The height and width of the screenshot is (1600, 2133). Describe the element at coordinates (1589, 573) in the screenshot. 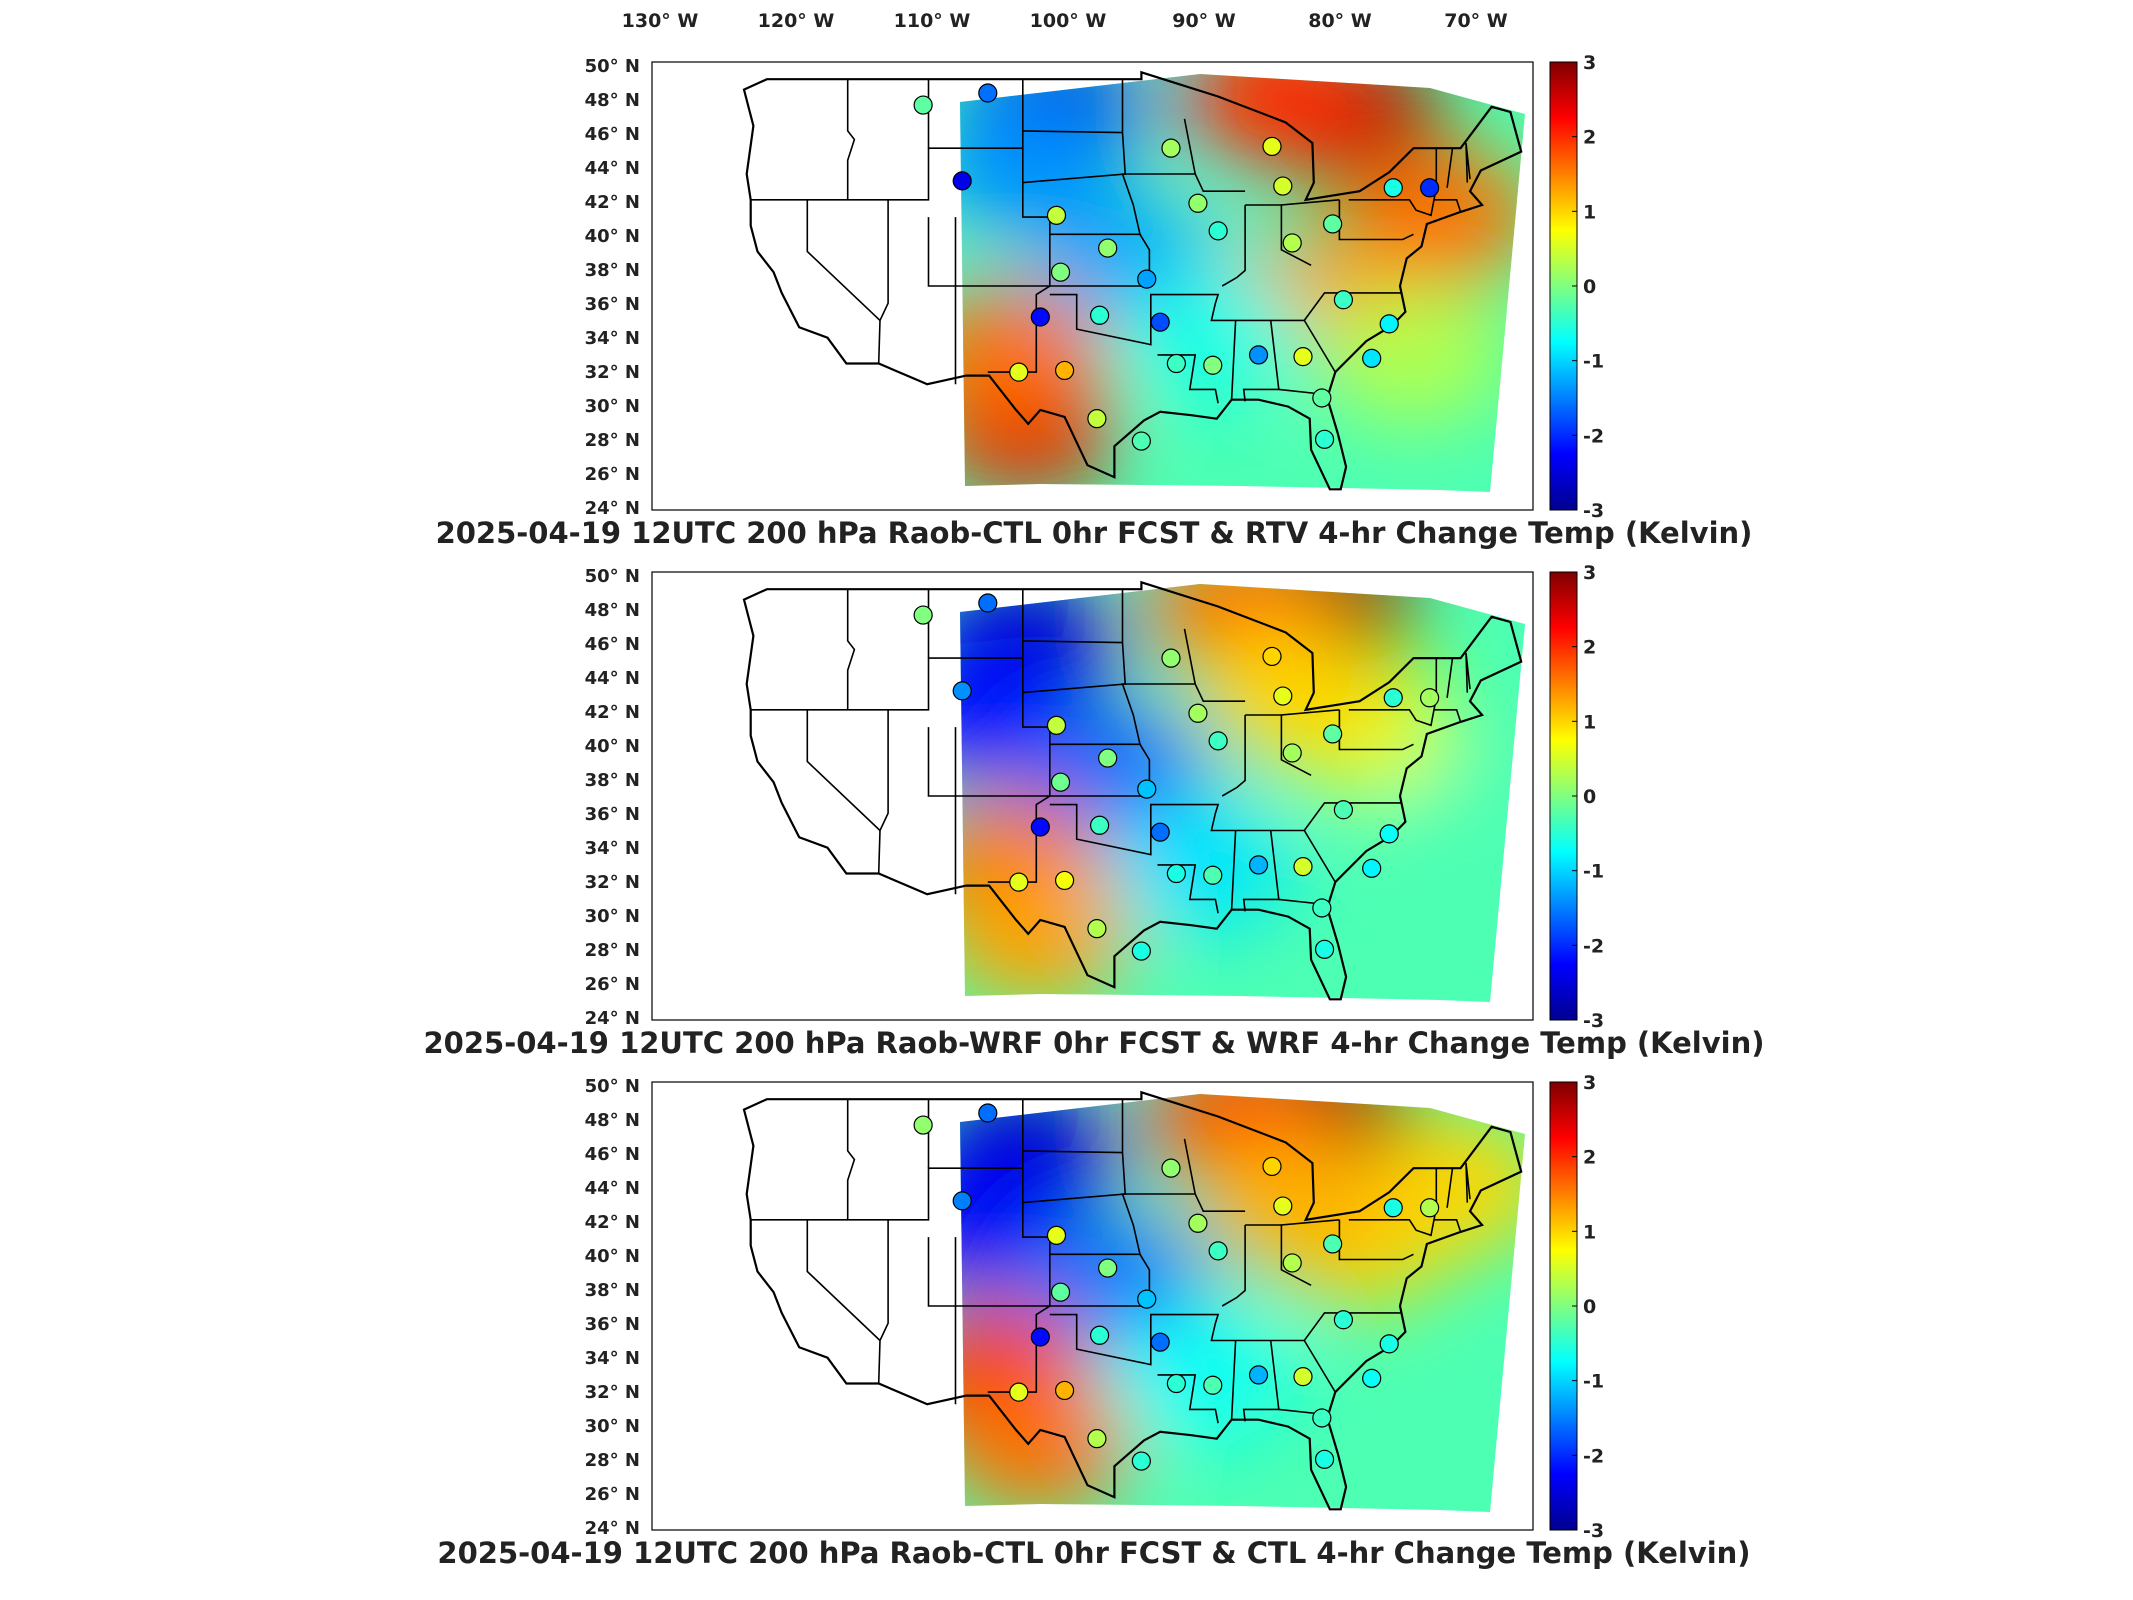

I see `colorbar-tick-label: 3` at that location.